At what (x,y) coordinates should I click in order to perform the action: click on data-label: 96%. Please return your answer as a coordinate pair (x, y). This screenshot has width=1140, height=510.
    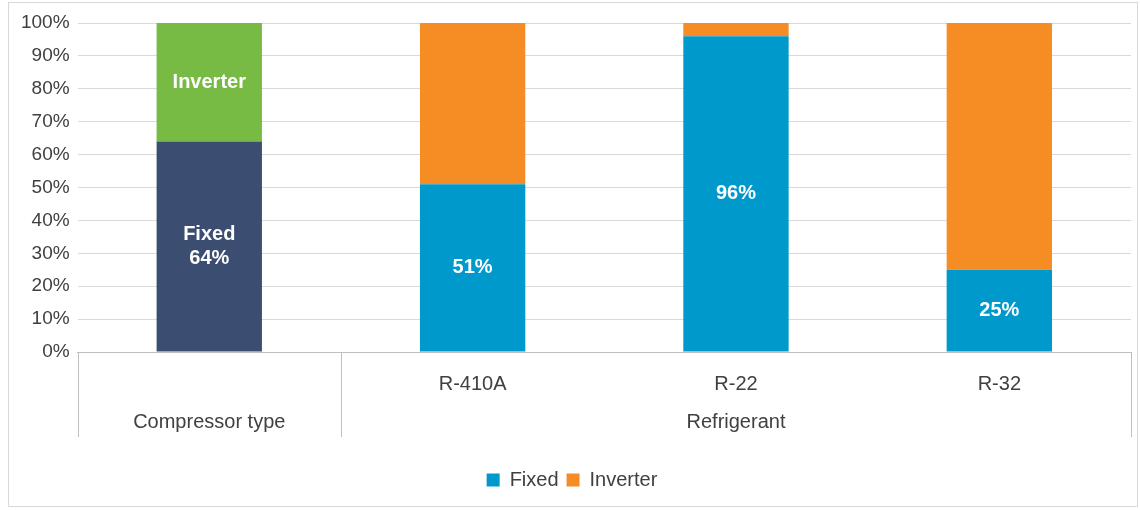
    Looking at the image, I should click on (736, 192).